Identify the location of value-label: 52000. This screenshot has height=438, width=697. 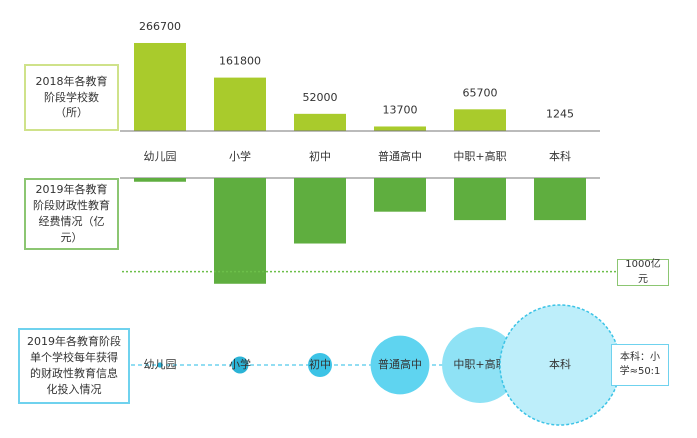
(320, 97).